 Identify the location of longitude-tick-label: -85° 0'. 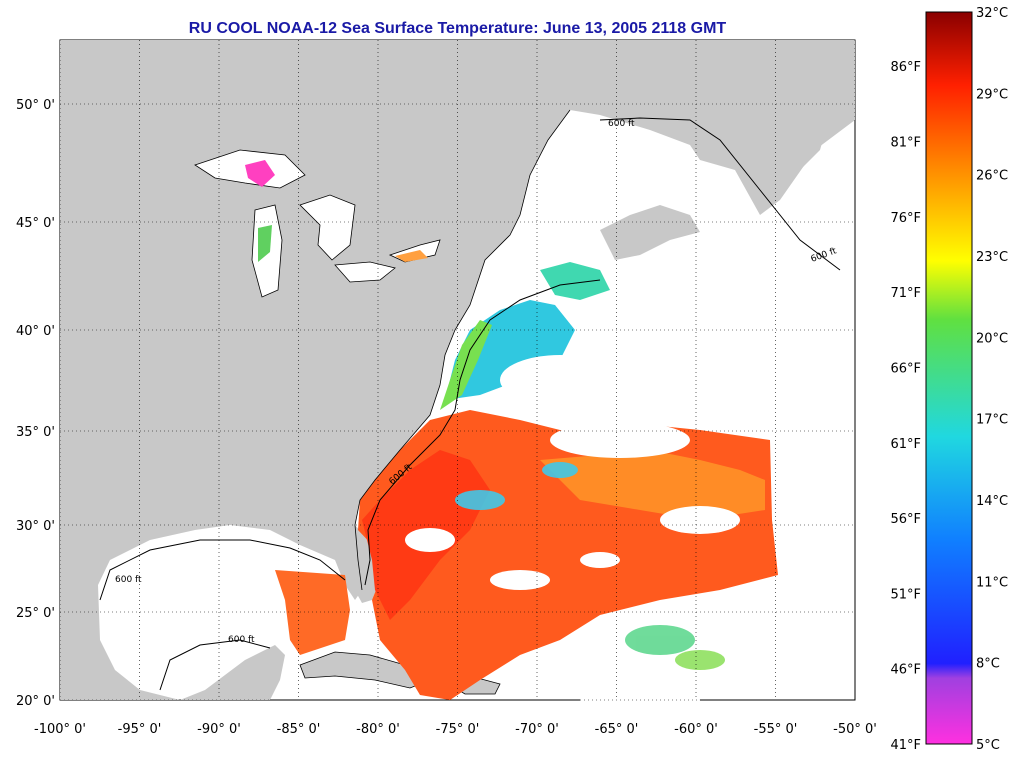
(299, 729).